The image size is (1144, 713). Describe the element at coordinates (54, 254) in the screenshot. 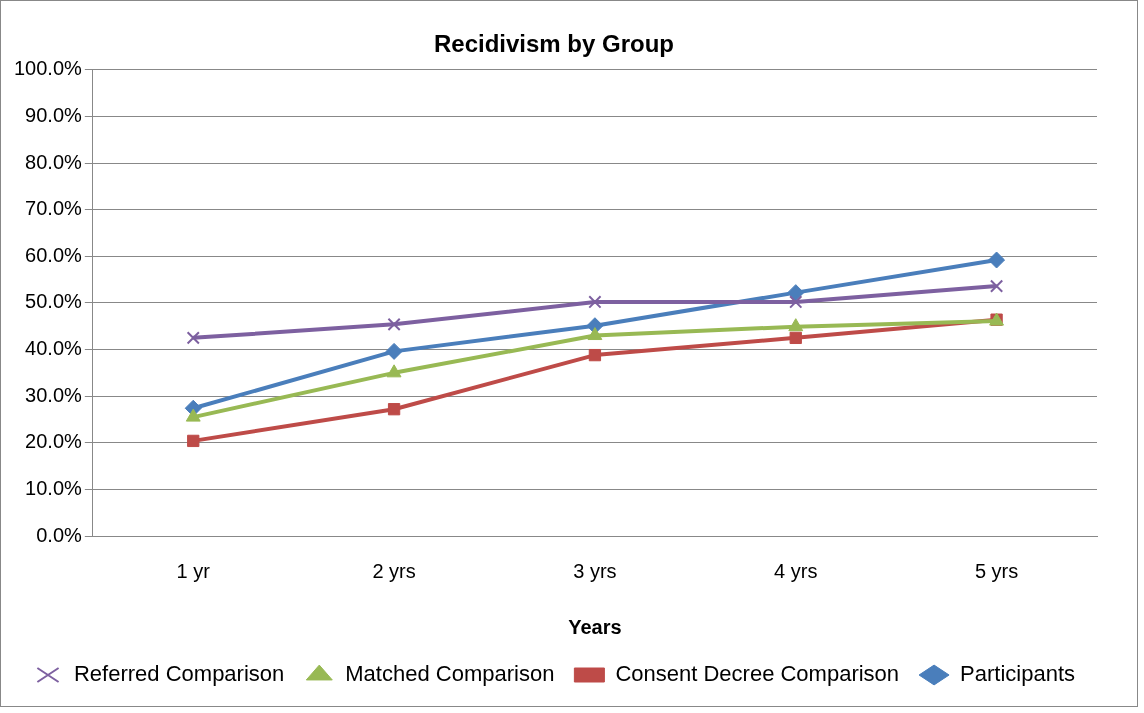

I see `y-tick-label: 60.0%` at that location.